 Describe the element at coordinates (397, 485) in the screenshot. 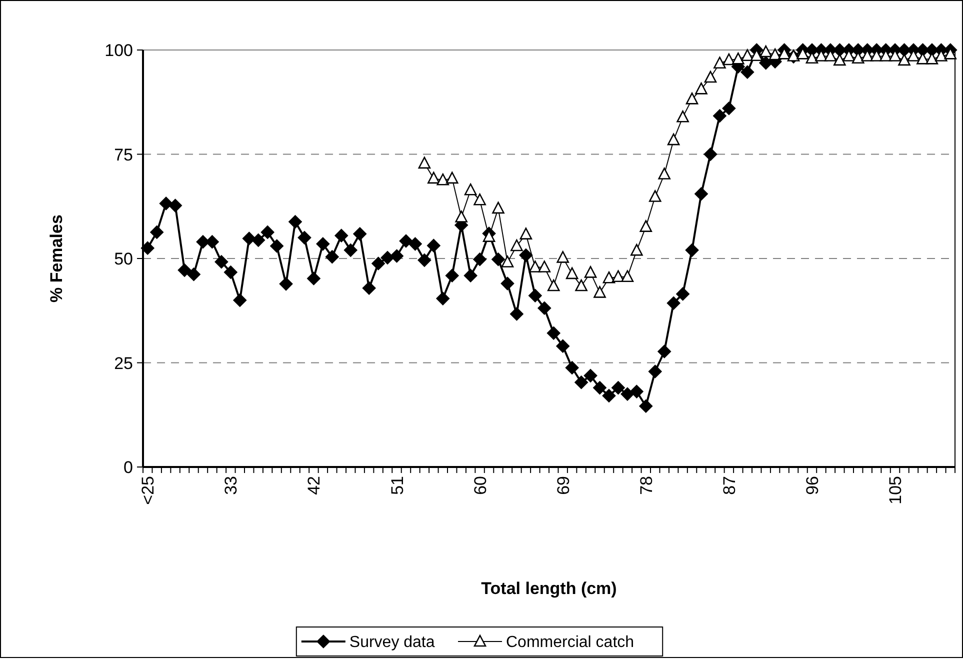

I see `x-tick-label: 51` at that location.